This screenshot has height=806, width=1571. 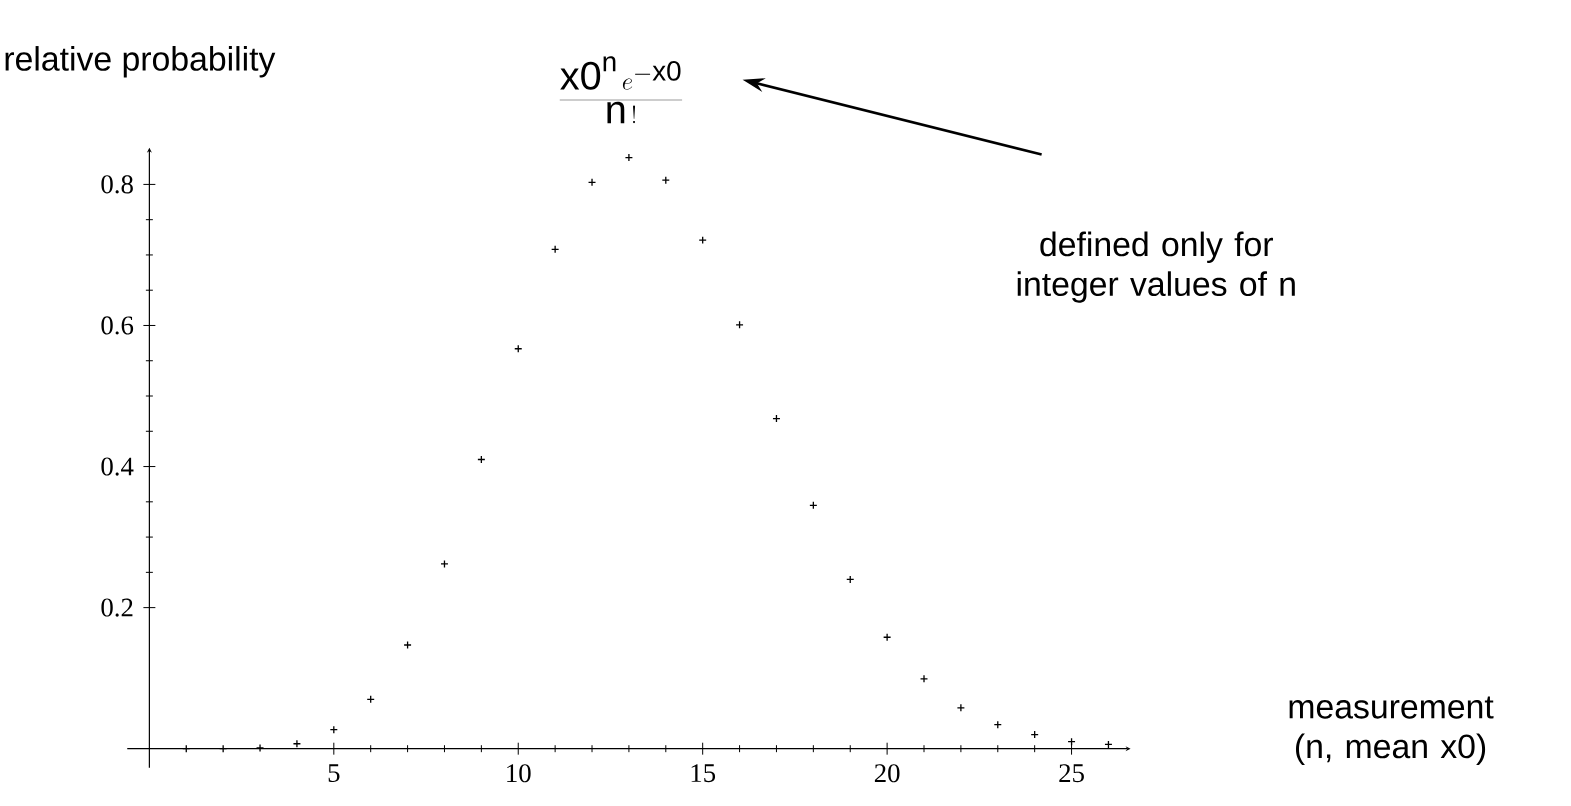 What do you see at coordinates (621, 90) in the screenshot?
I see `text: $\frac{\mathrm{x0}^{\mathrm{n}}\,e^{-\mathrm{x0}}}{\mathrm{n}\,!}$` at bounding box center [621, 90].